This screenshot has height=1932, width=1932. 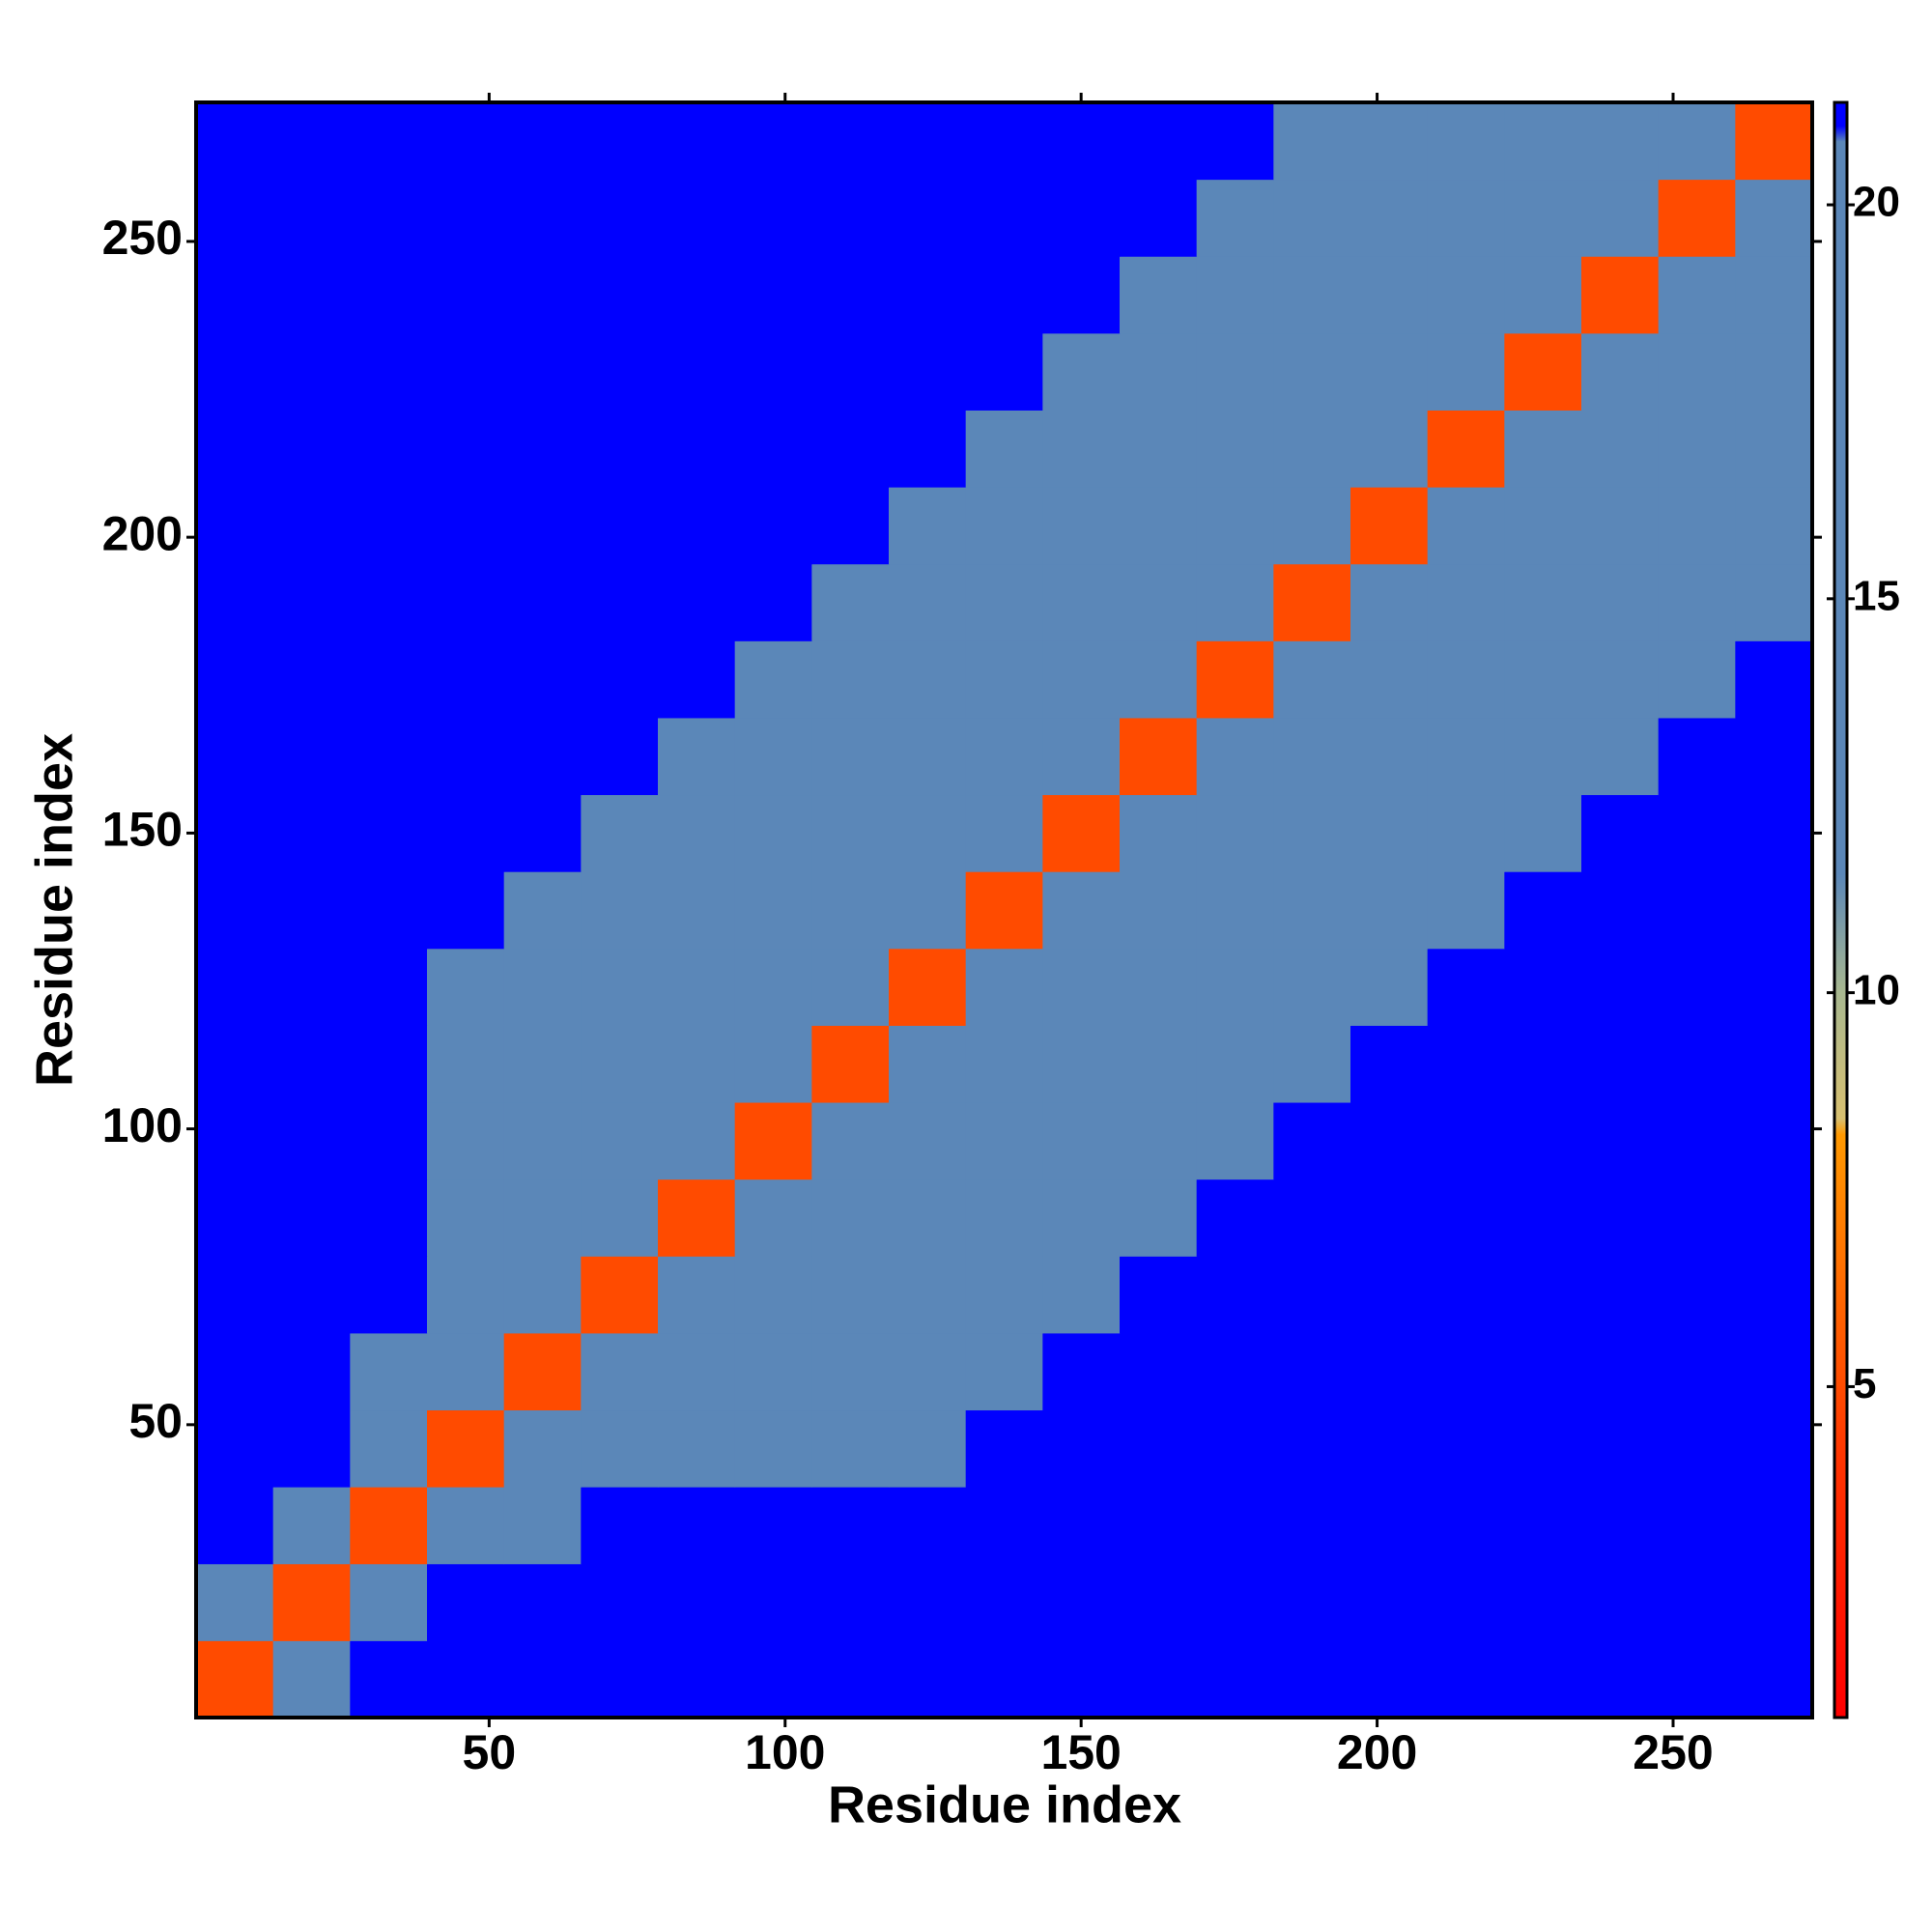 What do you see at coordinates (1864, 1383) in the screenshot?
I see `colorbar-tick-label: 5` at bounding box center [1864, 1383].